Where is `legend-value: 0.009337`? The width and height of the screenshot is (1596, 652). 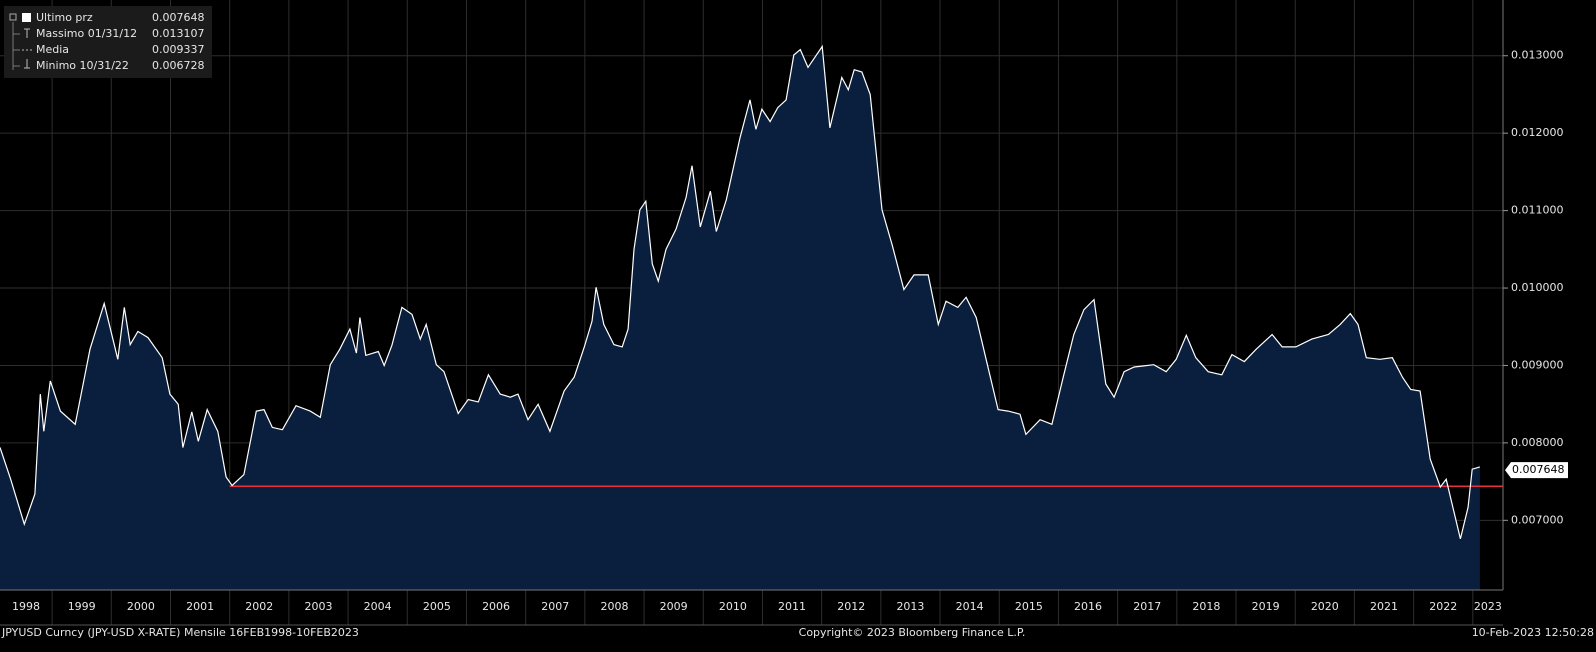
legend-value: 0.009337 is located at coordinates (178, 49).